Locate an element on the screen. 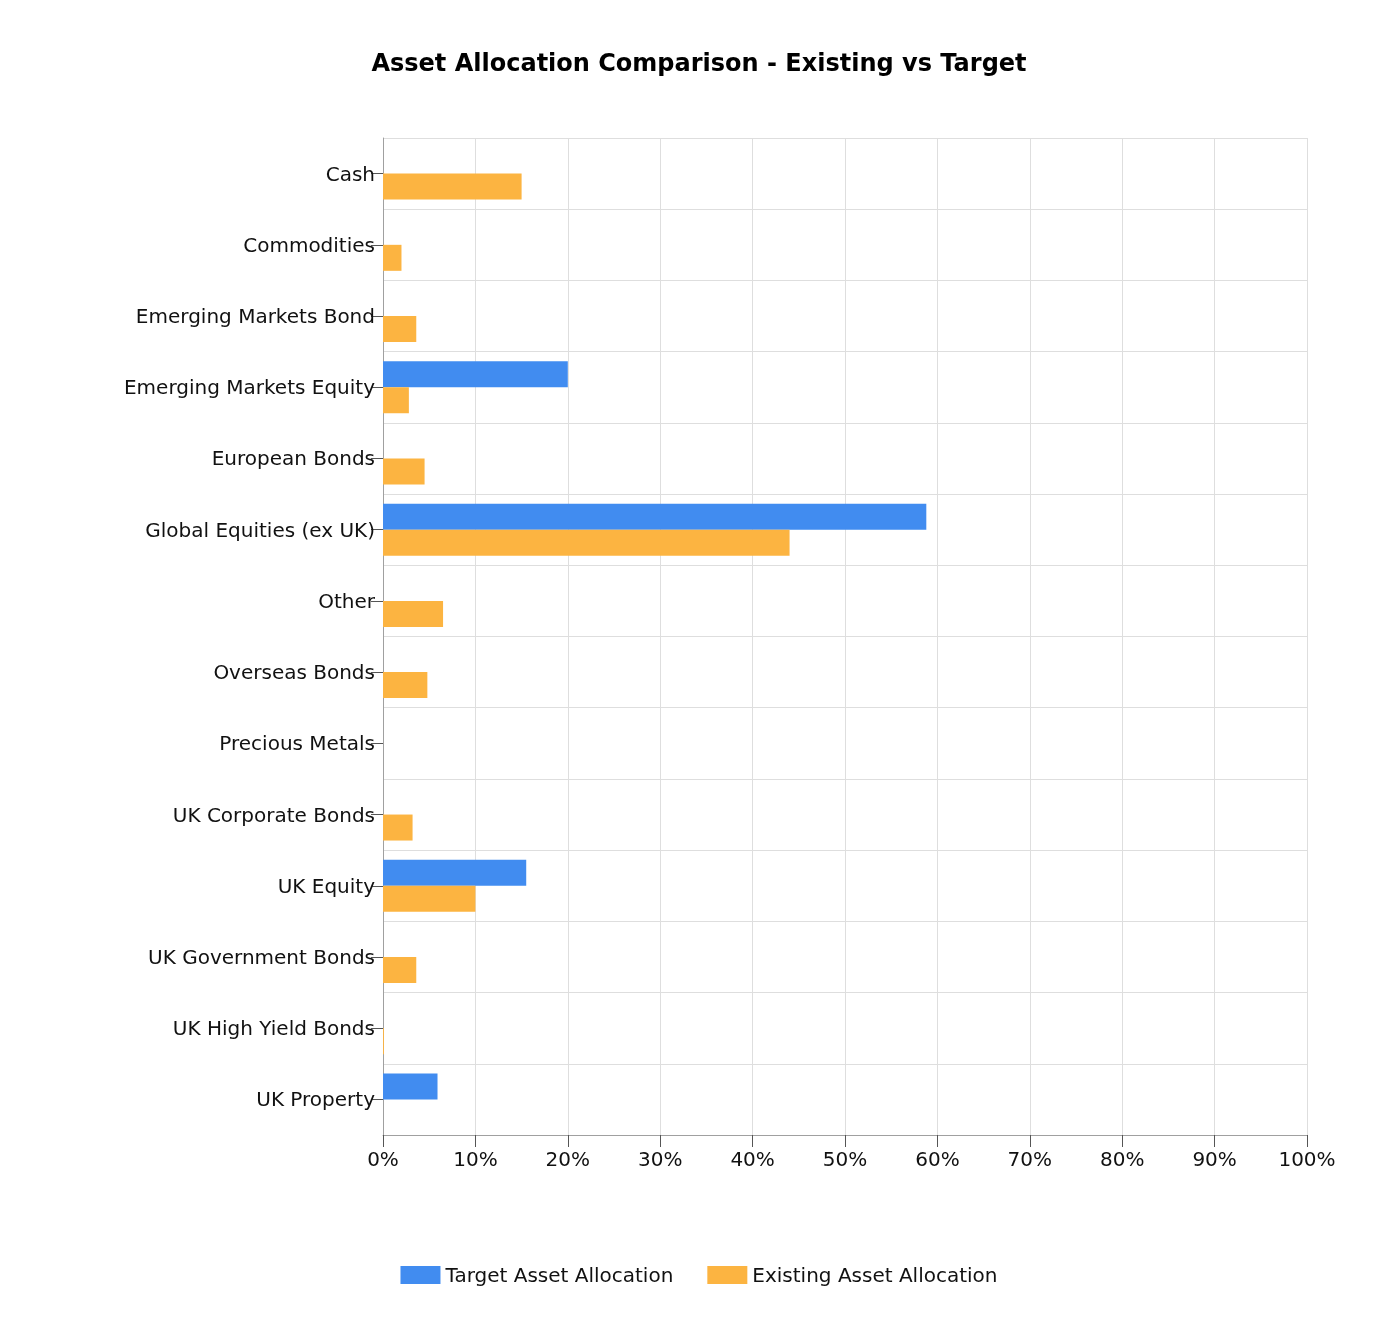  x-tick-label: 100% is located at coordinates (1307, 1159).